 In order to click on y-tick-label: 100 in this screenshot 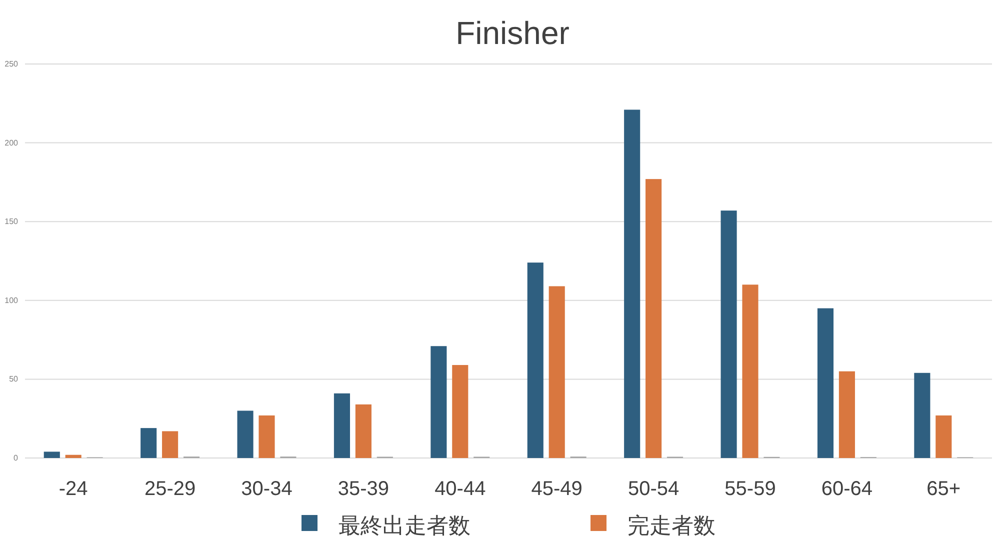, I will do `click(11, 300)`.